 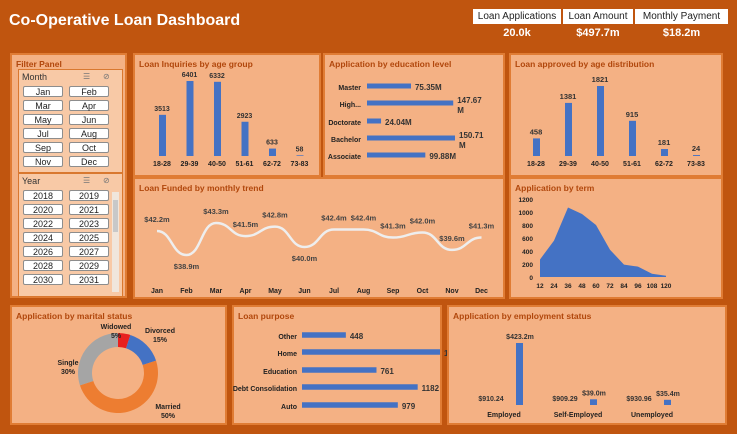 I want to click on year-option: 2027, so click(x=89, y=251).